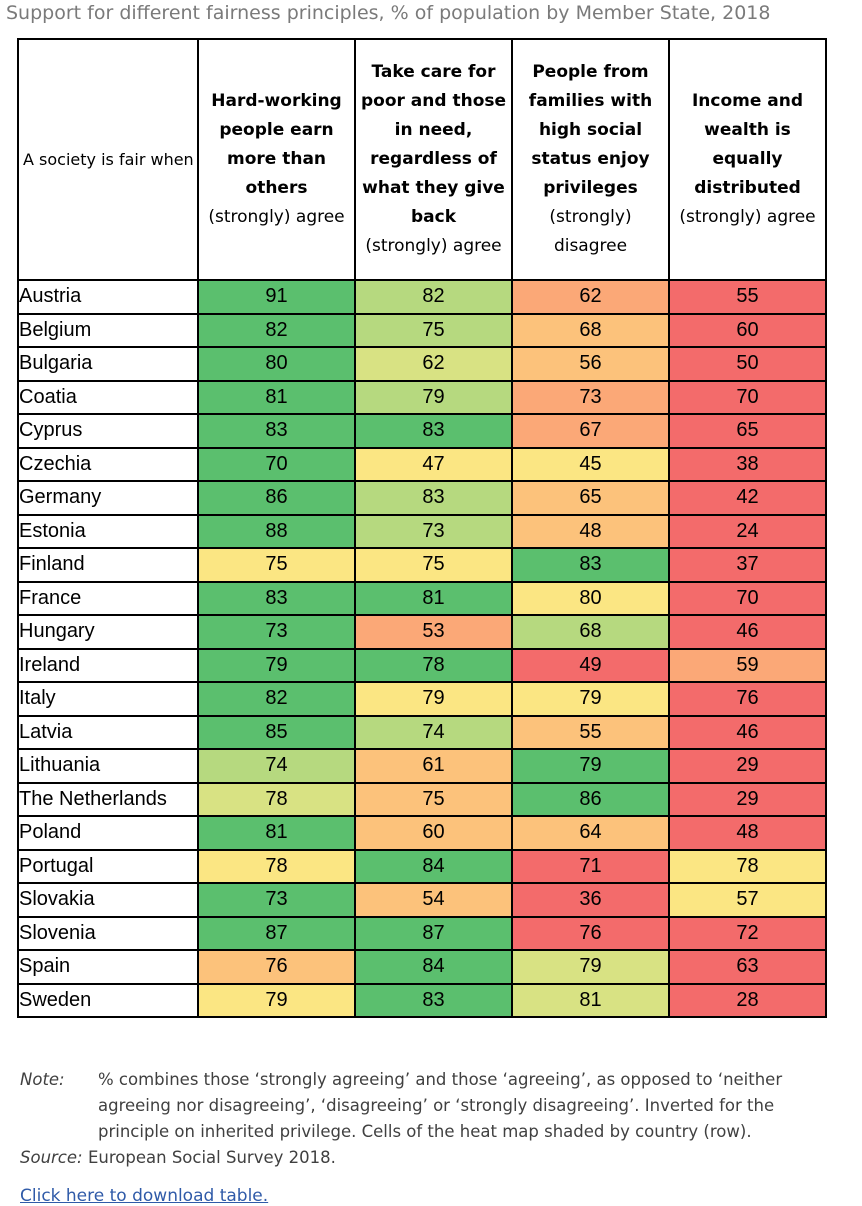 This screenshot has width=862, height=1206. I want to click on table-row: Latvia 85 74 55 46, so click(422, 732).